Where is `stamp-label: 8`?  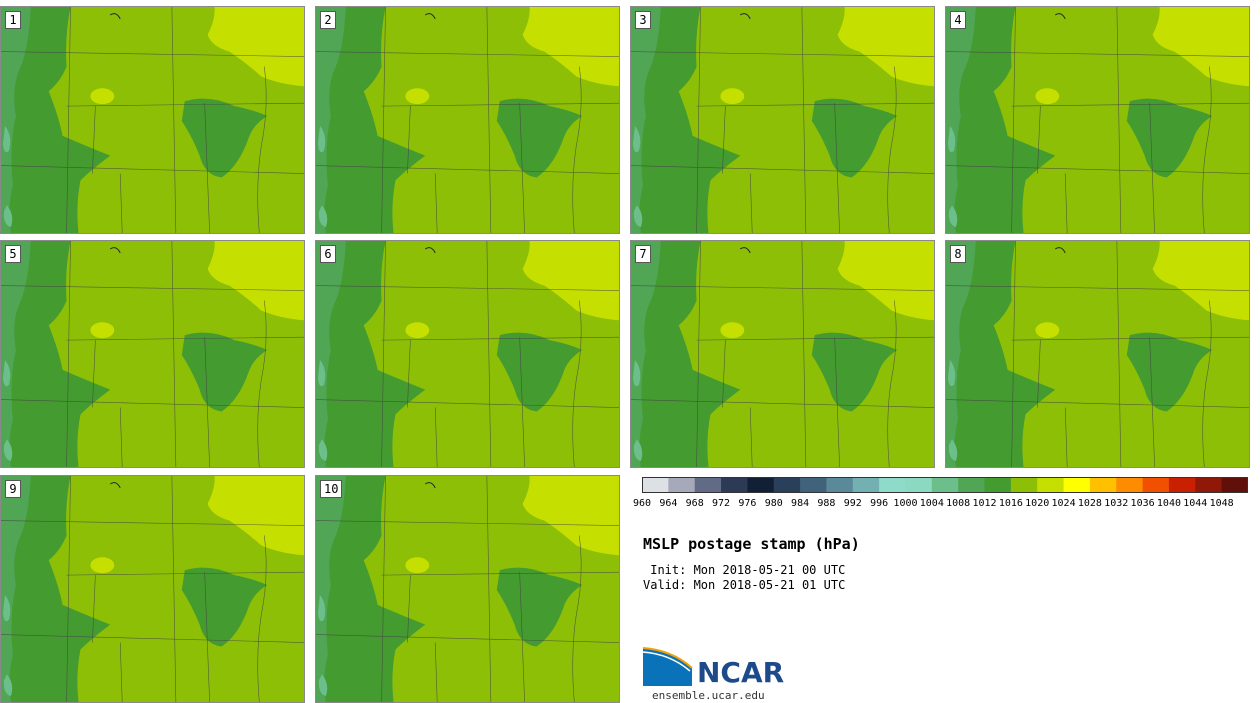
stamp-label: 8 is located at coordinates (958, 254).